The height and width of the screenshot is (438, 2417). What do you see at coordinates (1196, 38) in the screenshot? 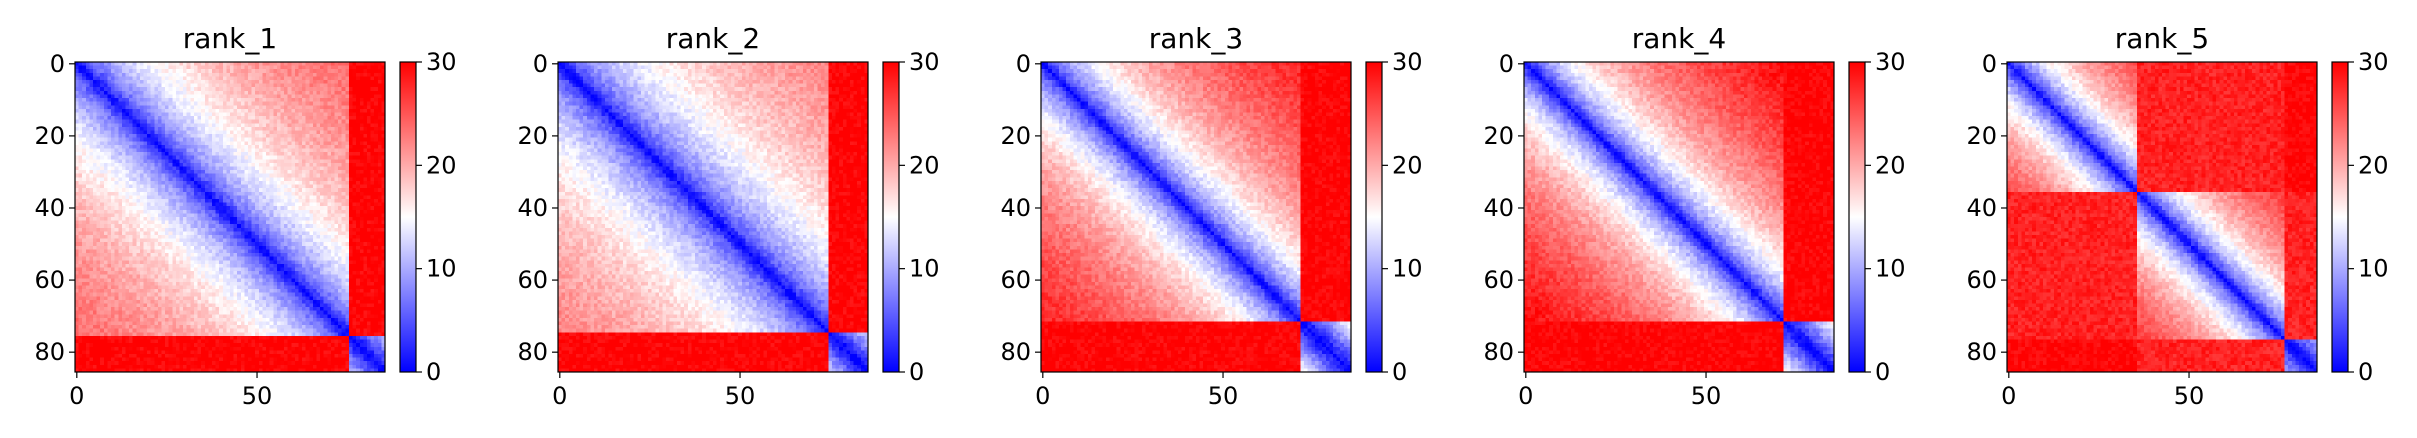
I see `panel-title: rank_3` at bounding box center [1196, 38].